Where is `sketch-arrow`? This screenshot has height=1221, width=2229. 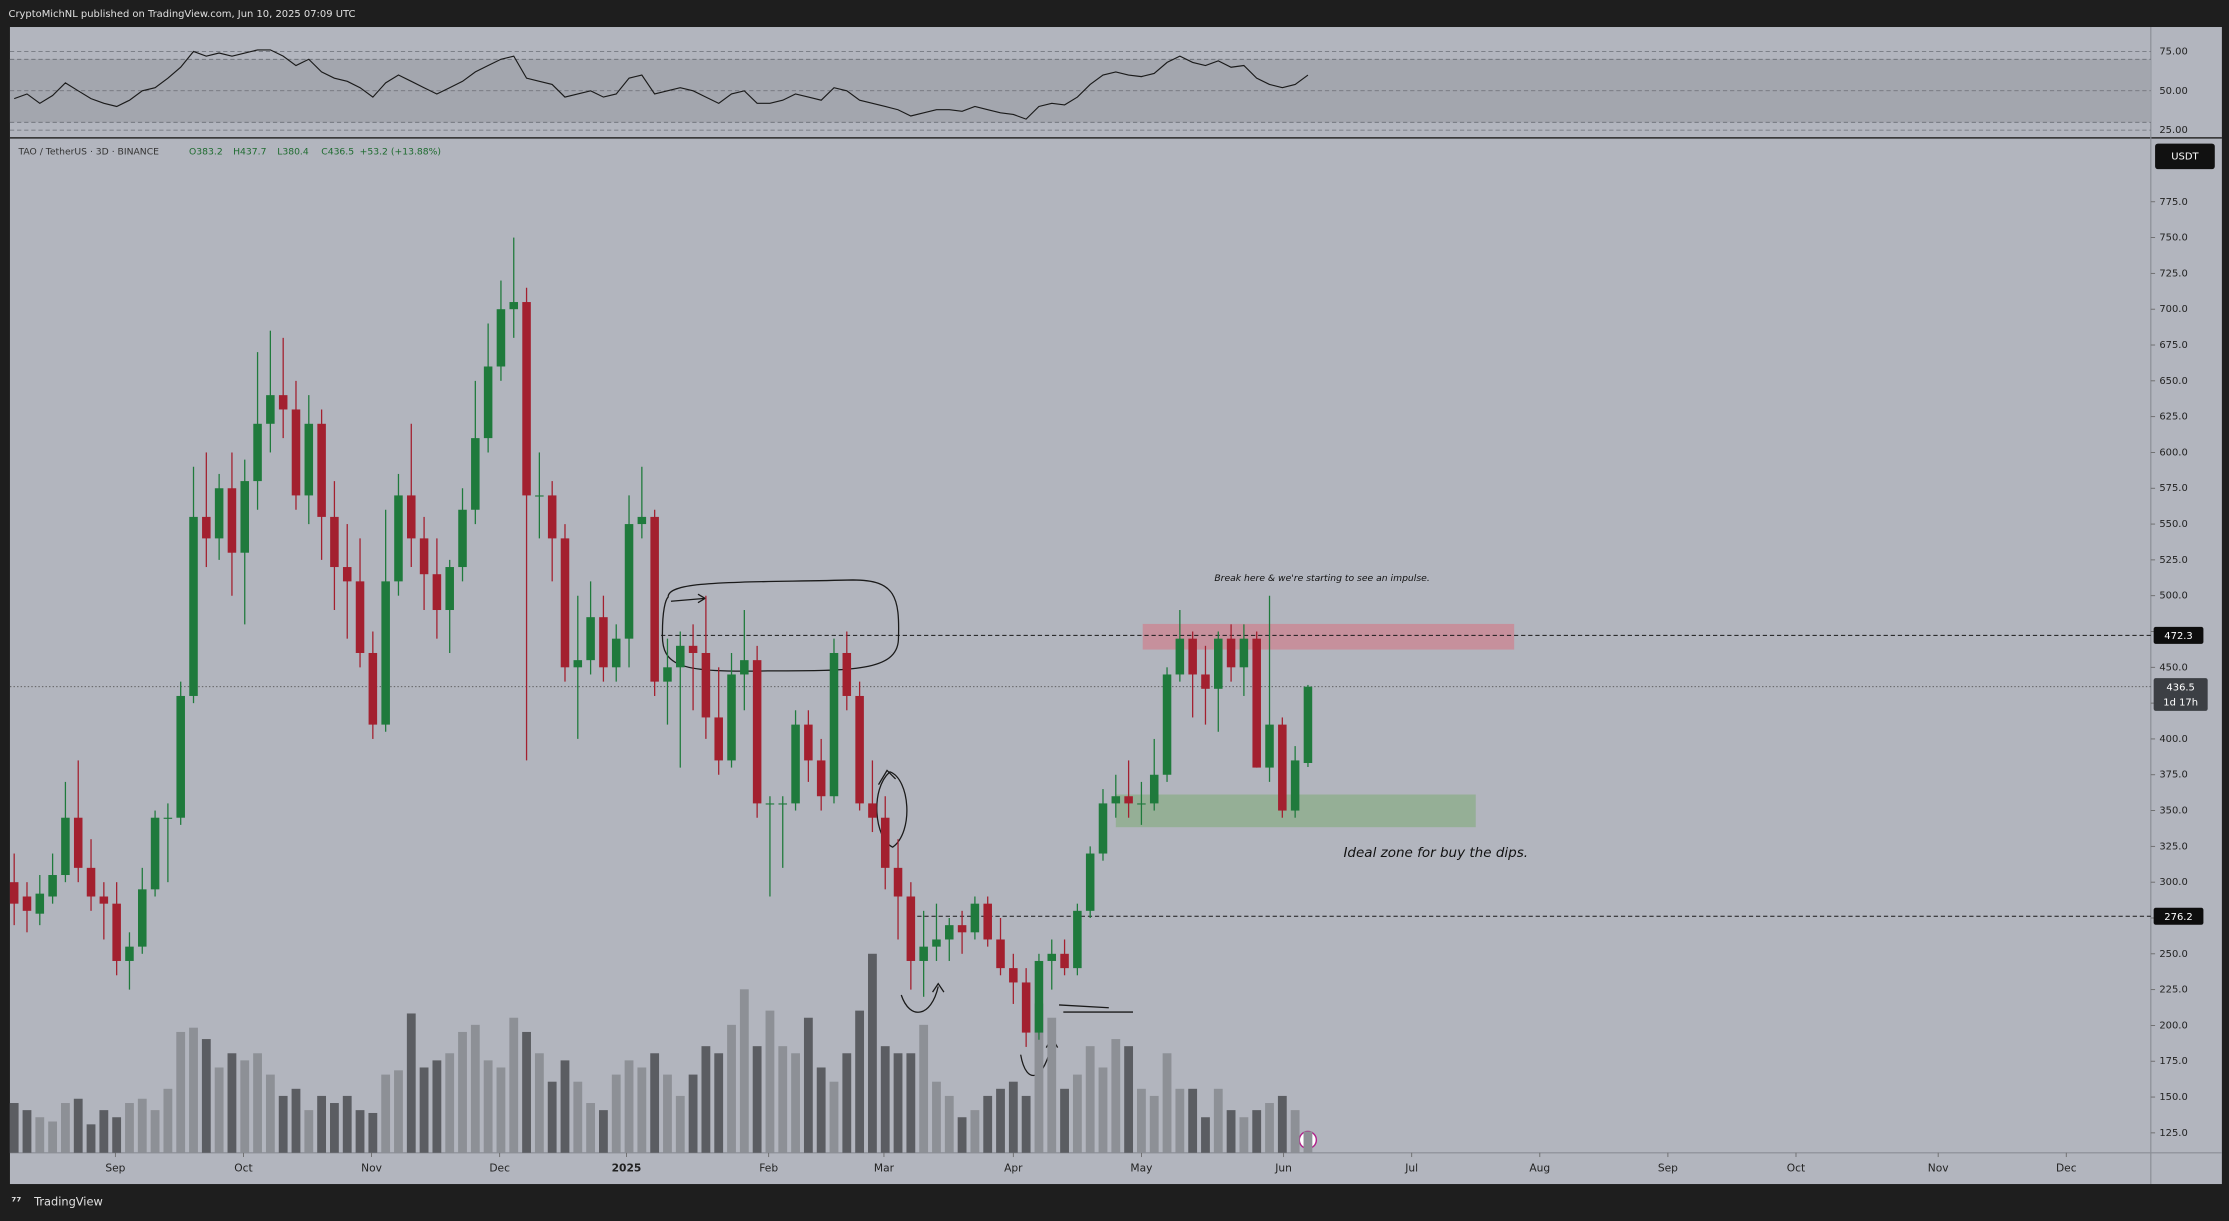 sketch-arrow is located at coordinates (688, 598).